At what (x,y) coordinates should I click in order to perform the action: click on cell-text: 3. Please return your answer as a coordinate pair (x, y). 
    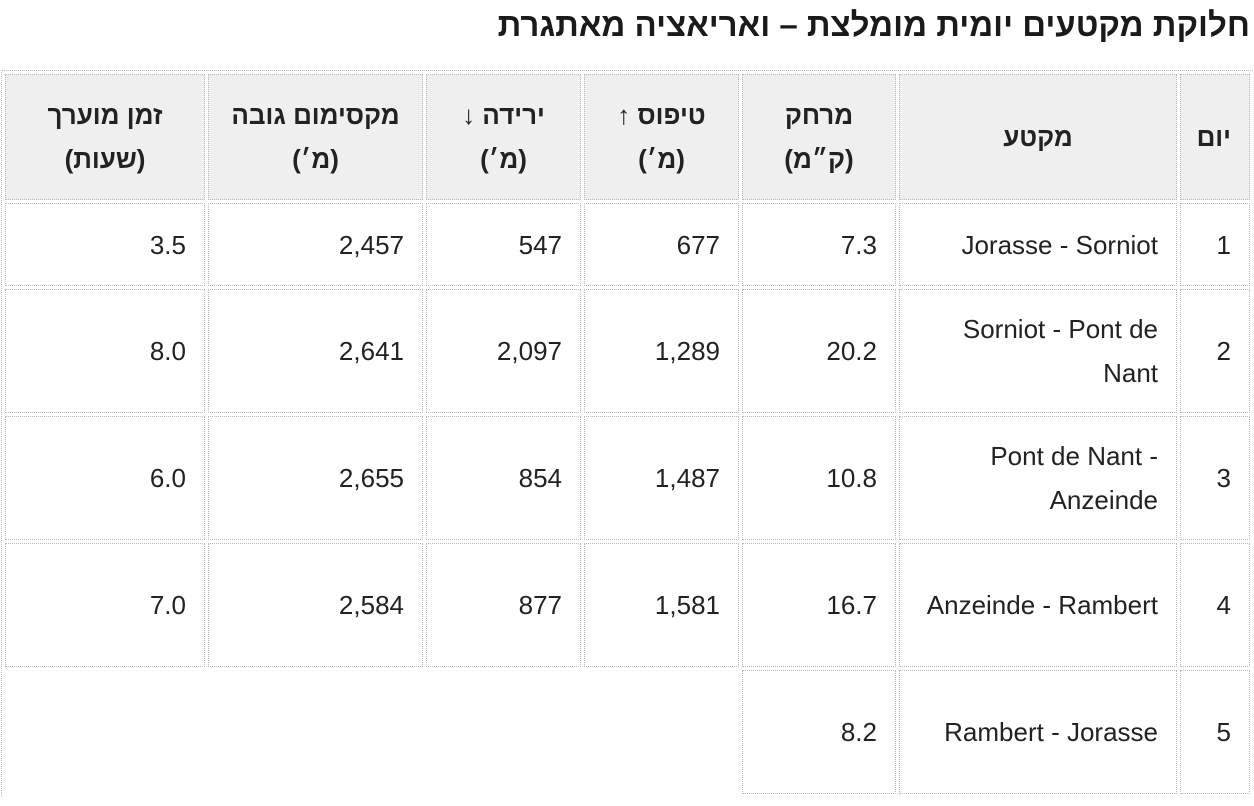
    Looking at the image, I should click on (1223, 478).